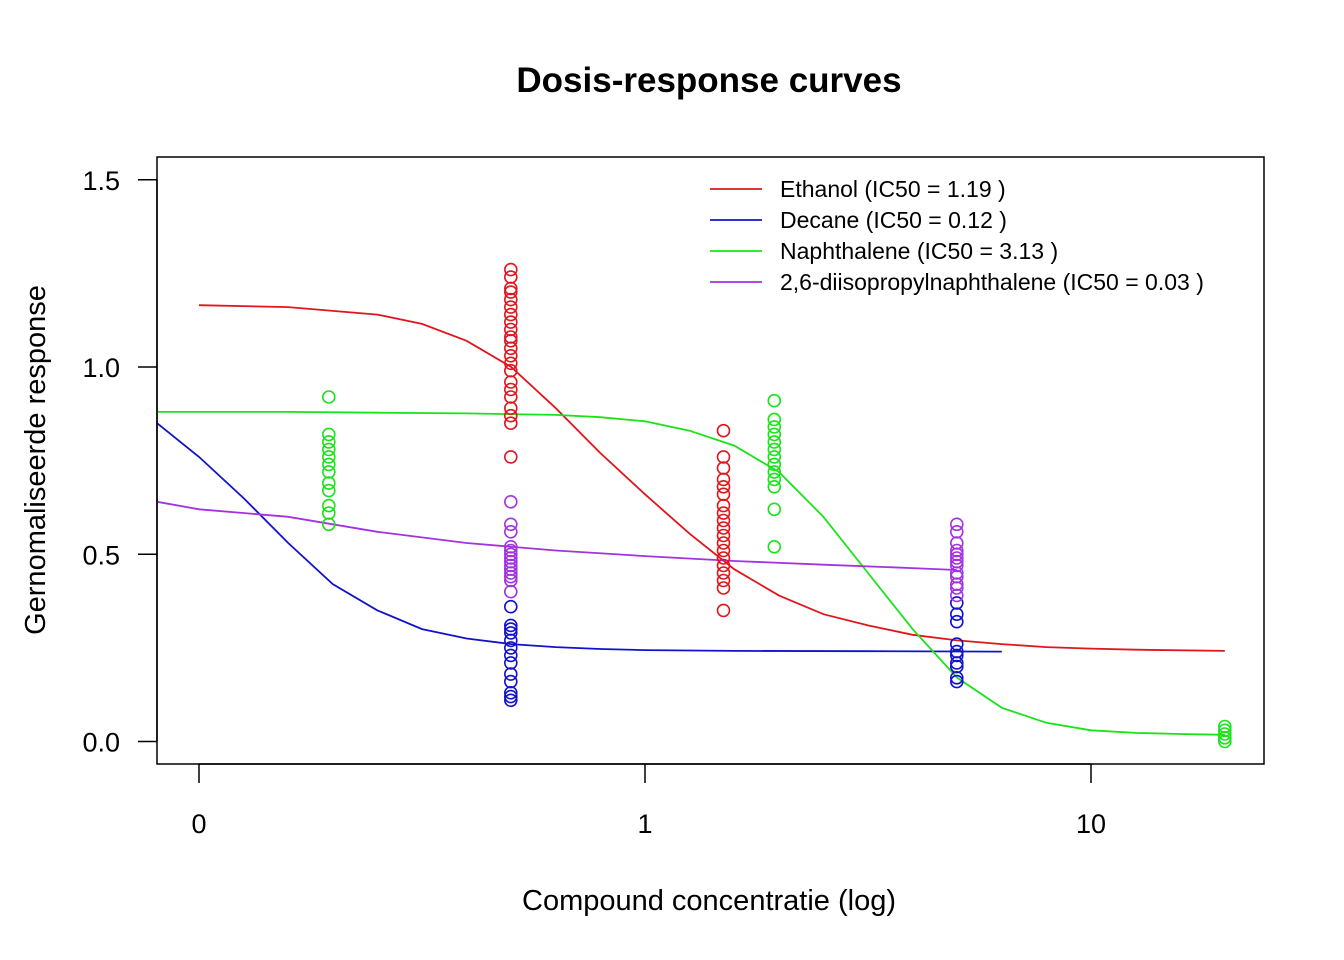  Describe the element at coordinates (101, 555) in the screenshot. I see `y-tick-label: 0.5` at that location.